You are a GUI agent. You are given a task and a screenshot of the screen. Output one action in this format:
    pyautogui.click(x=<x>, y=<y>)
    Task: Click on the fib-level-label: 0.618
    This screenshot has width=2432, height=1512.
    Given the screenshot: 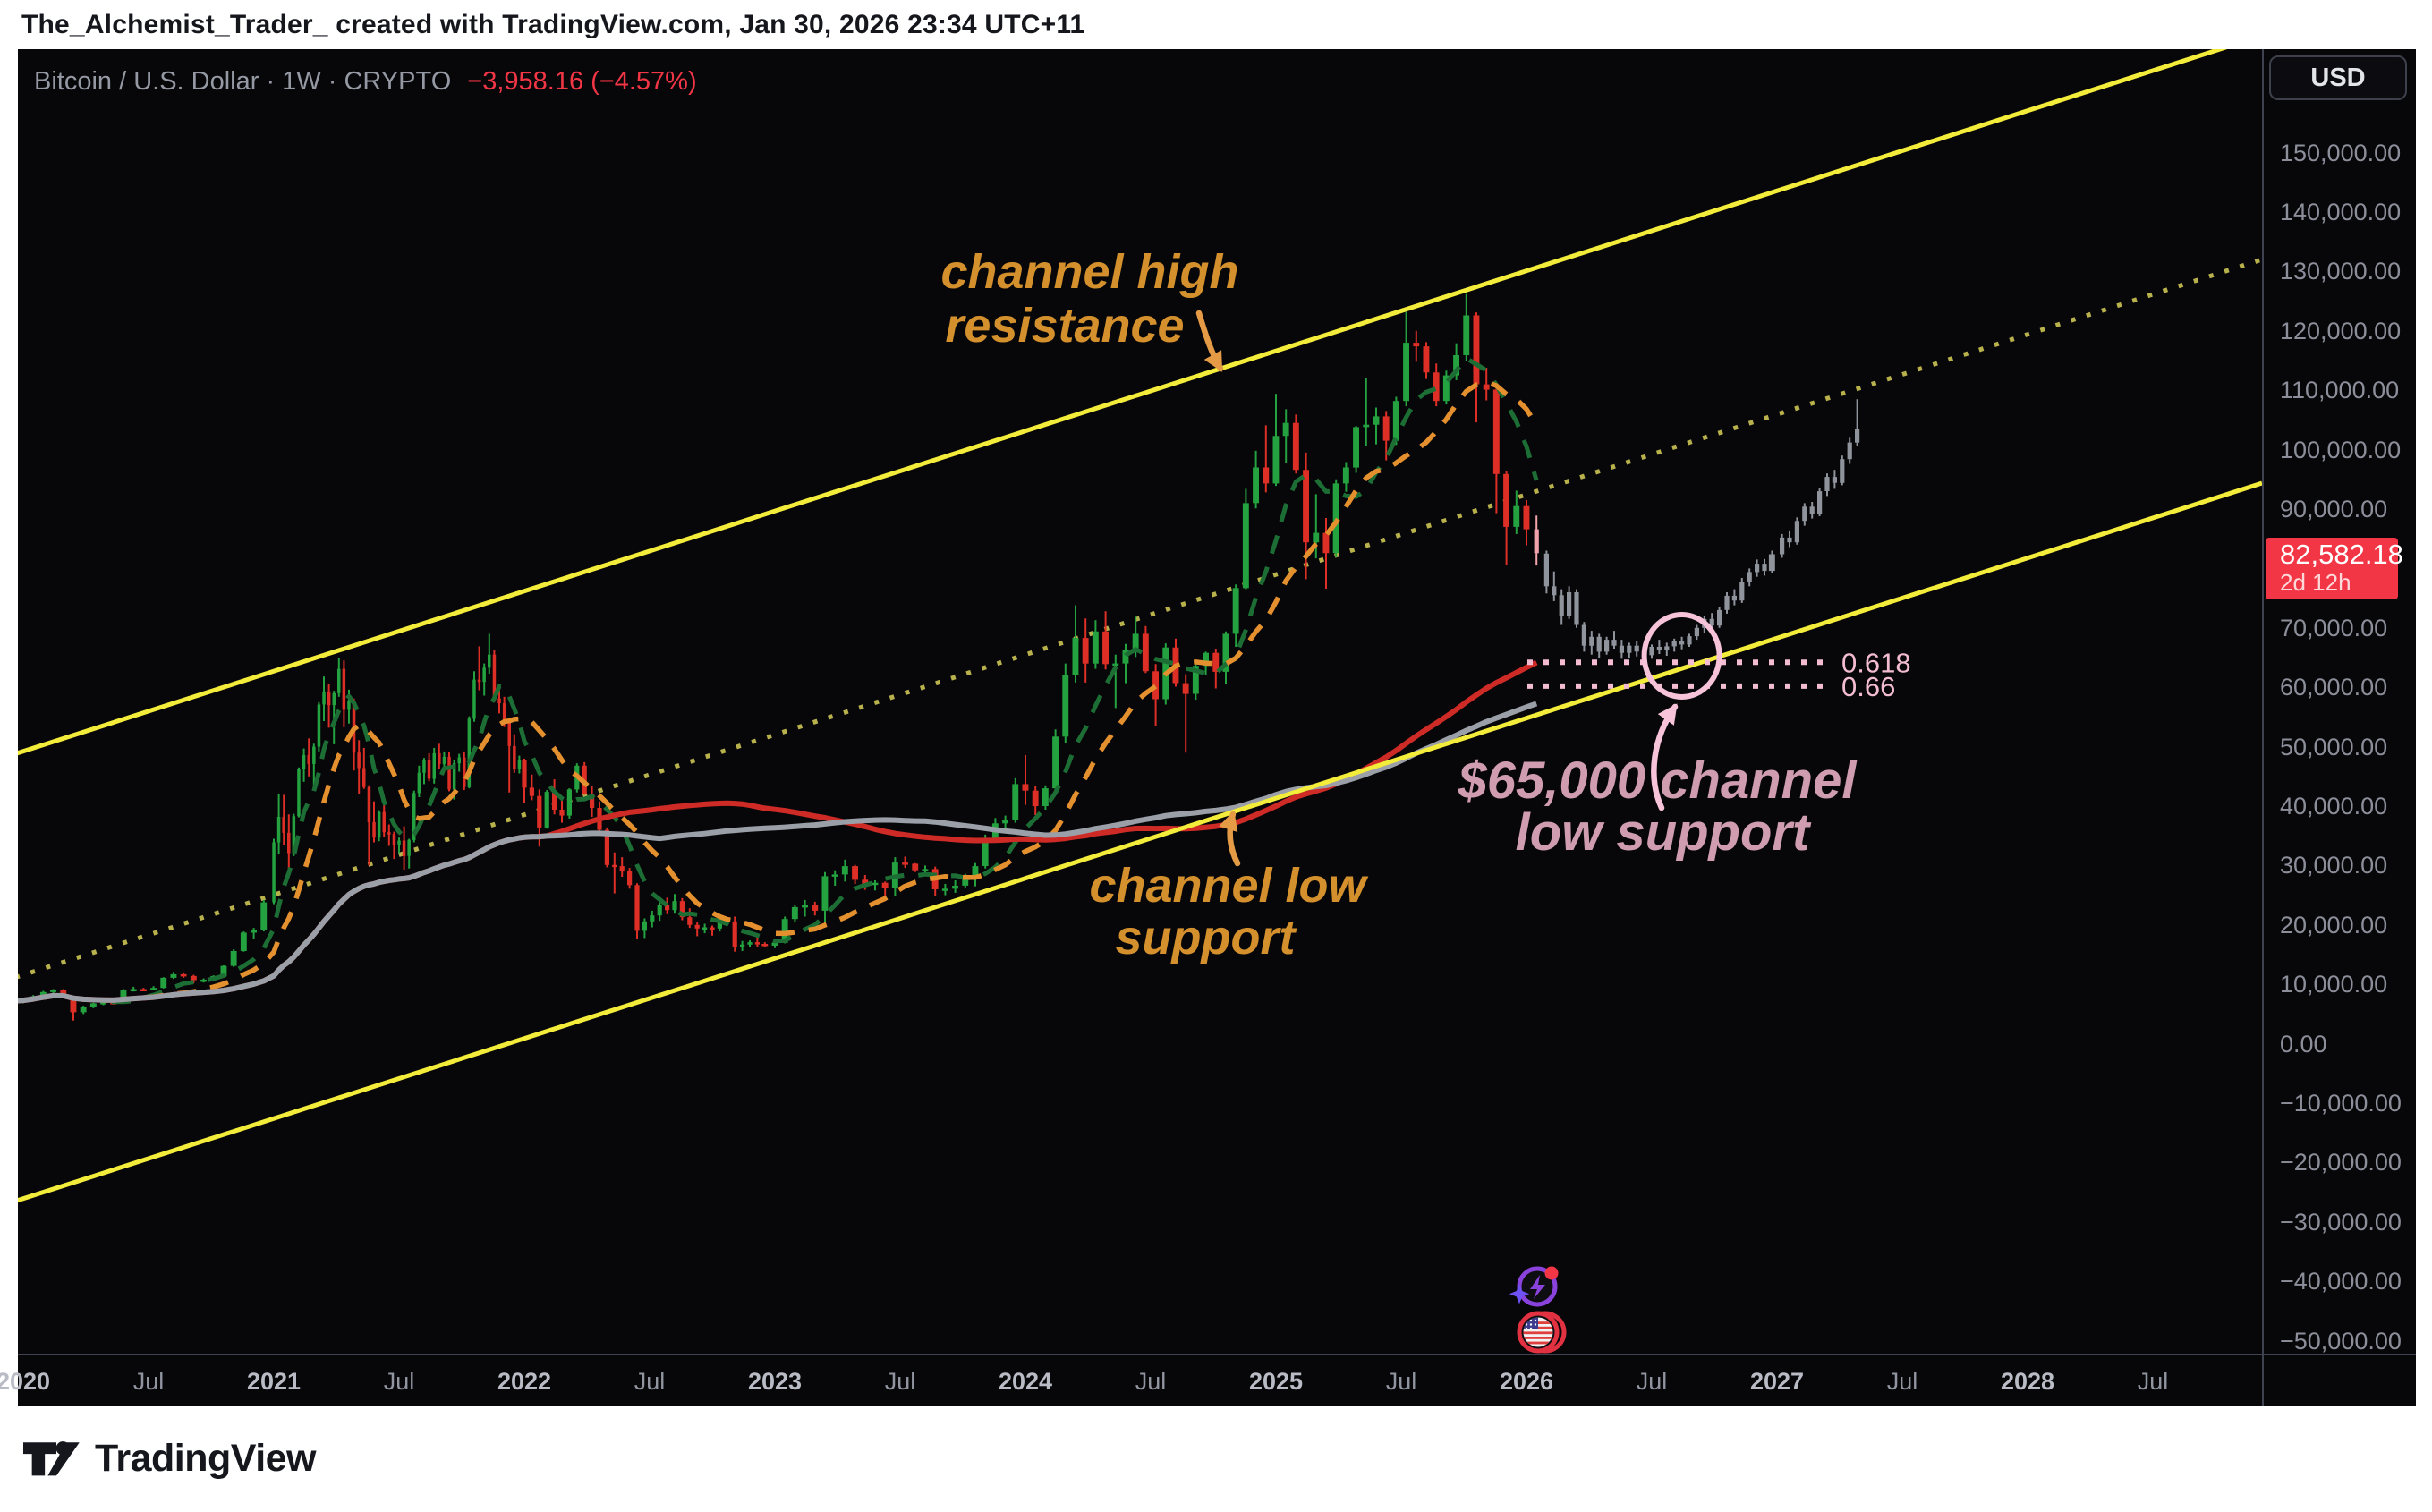 What is the action you would take?
    pyautogui.click(x=1876, y=662)
    